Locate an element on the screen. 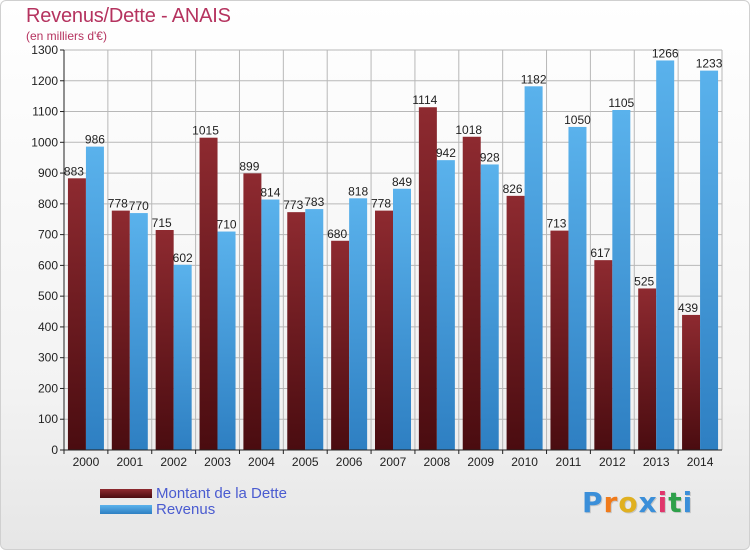 Image resolution: width=750 pixels, height=550 pixels. x-tick-label: 2006 is located at coordinates (349, 462).